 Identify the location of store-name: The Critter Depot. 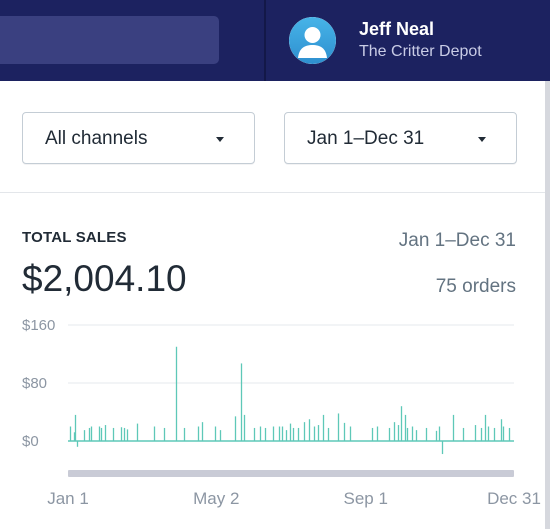
(420, 51).